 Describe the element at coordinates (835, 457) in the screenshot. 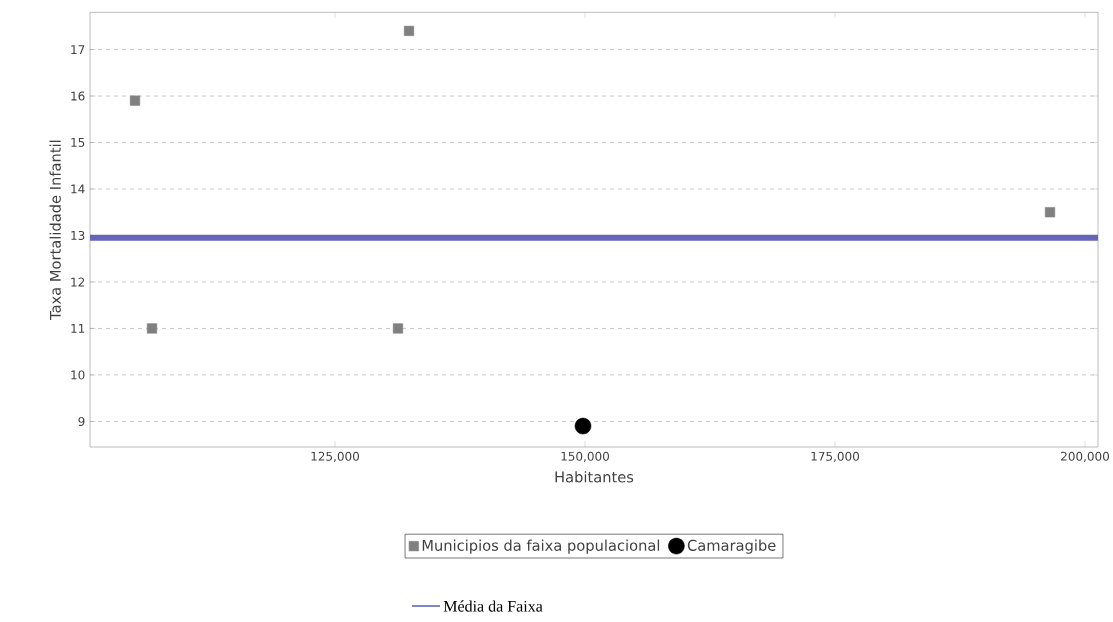

I see `x-tick-label: 175,000` at that location.